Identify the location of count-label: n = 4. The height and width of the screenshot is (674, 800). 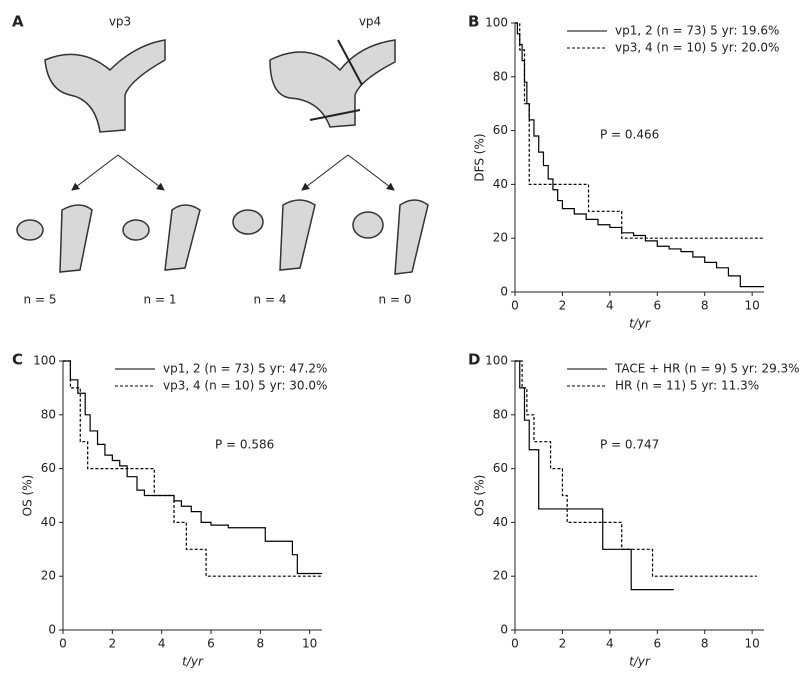
(270, 300).